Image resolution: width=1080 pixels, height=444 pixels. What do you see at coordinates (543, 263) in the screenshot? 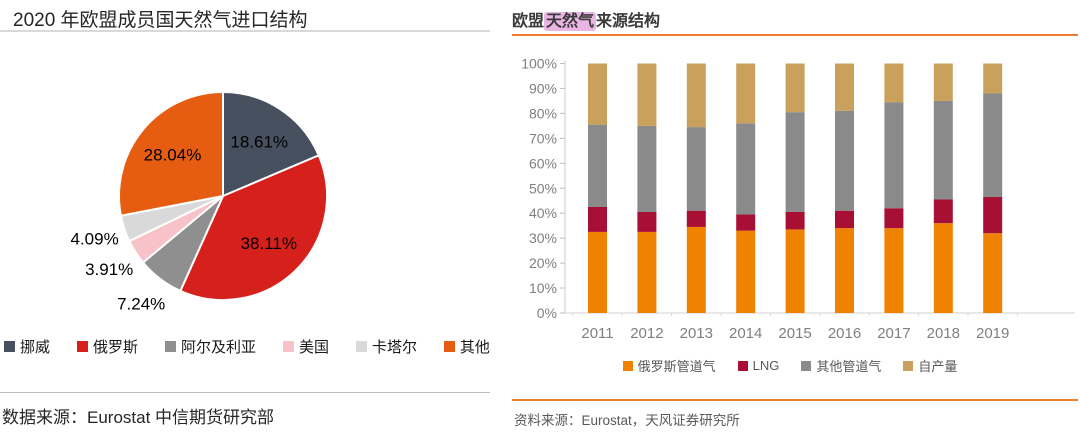
I see `y-tick-label: 20%` at bounding box center [543, 263].